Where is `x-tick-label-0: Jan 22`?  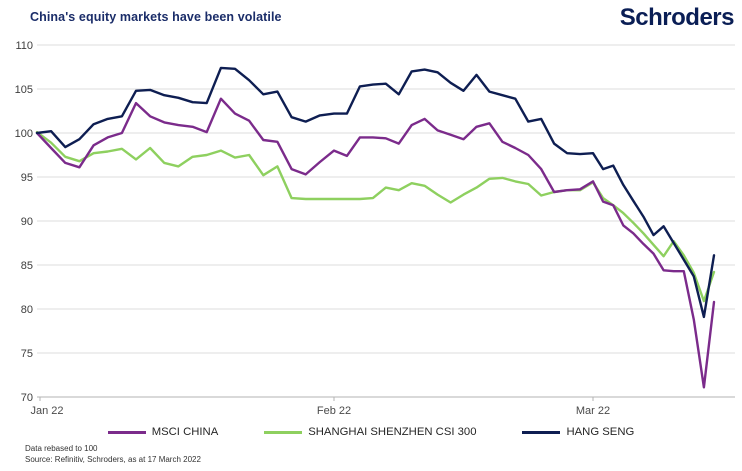
x-tick-label-0: Jan 22 is located at coordinates (46, 411).